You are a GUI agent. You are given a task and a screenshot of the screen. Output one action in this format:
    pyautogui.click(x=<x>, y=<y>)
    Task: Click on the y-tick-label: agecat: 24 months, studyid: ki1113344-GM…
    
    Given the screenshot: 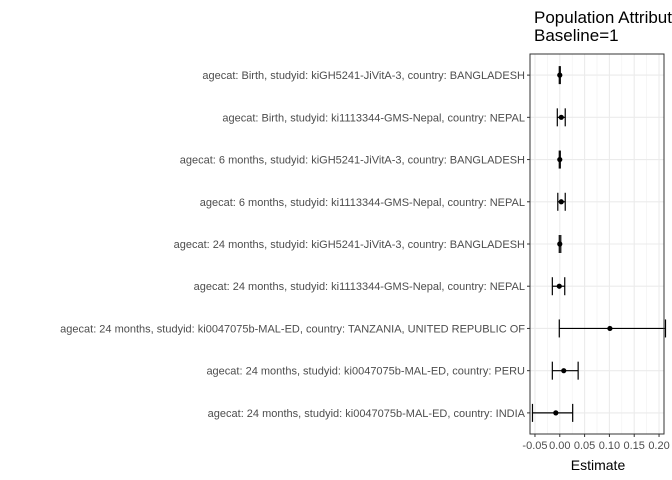 What is the action you would take?
    pyautogui.click(x=359, y=287)
    